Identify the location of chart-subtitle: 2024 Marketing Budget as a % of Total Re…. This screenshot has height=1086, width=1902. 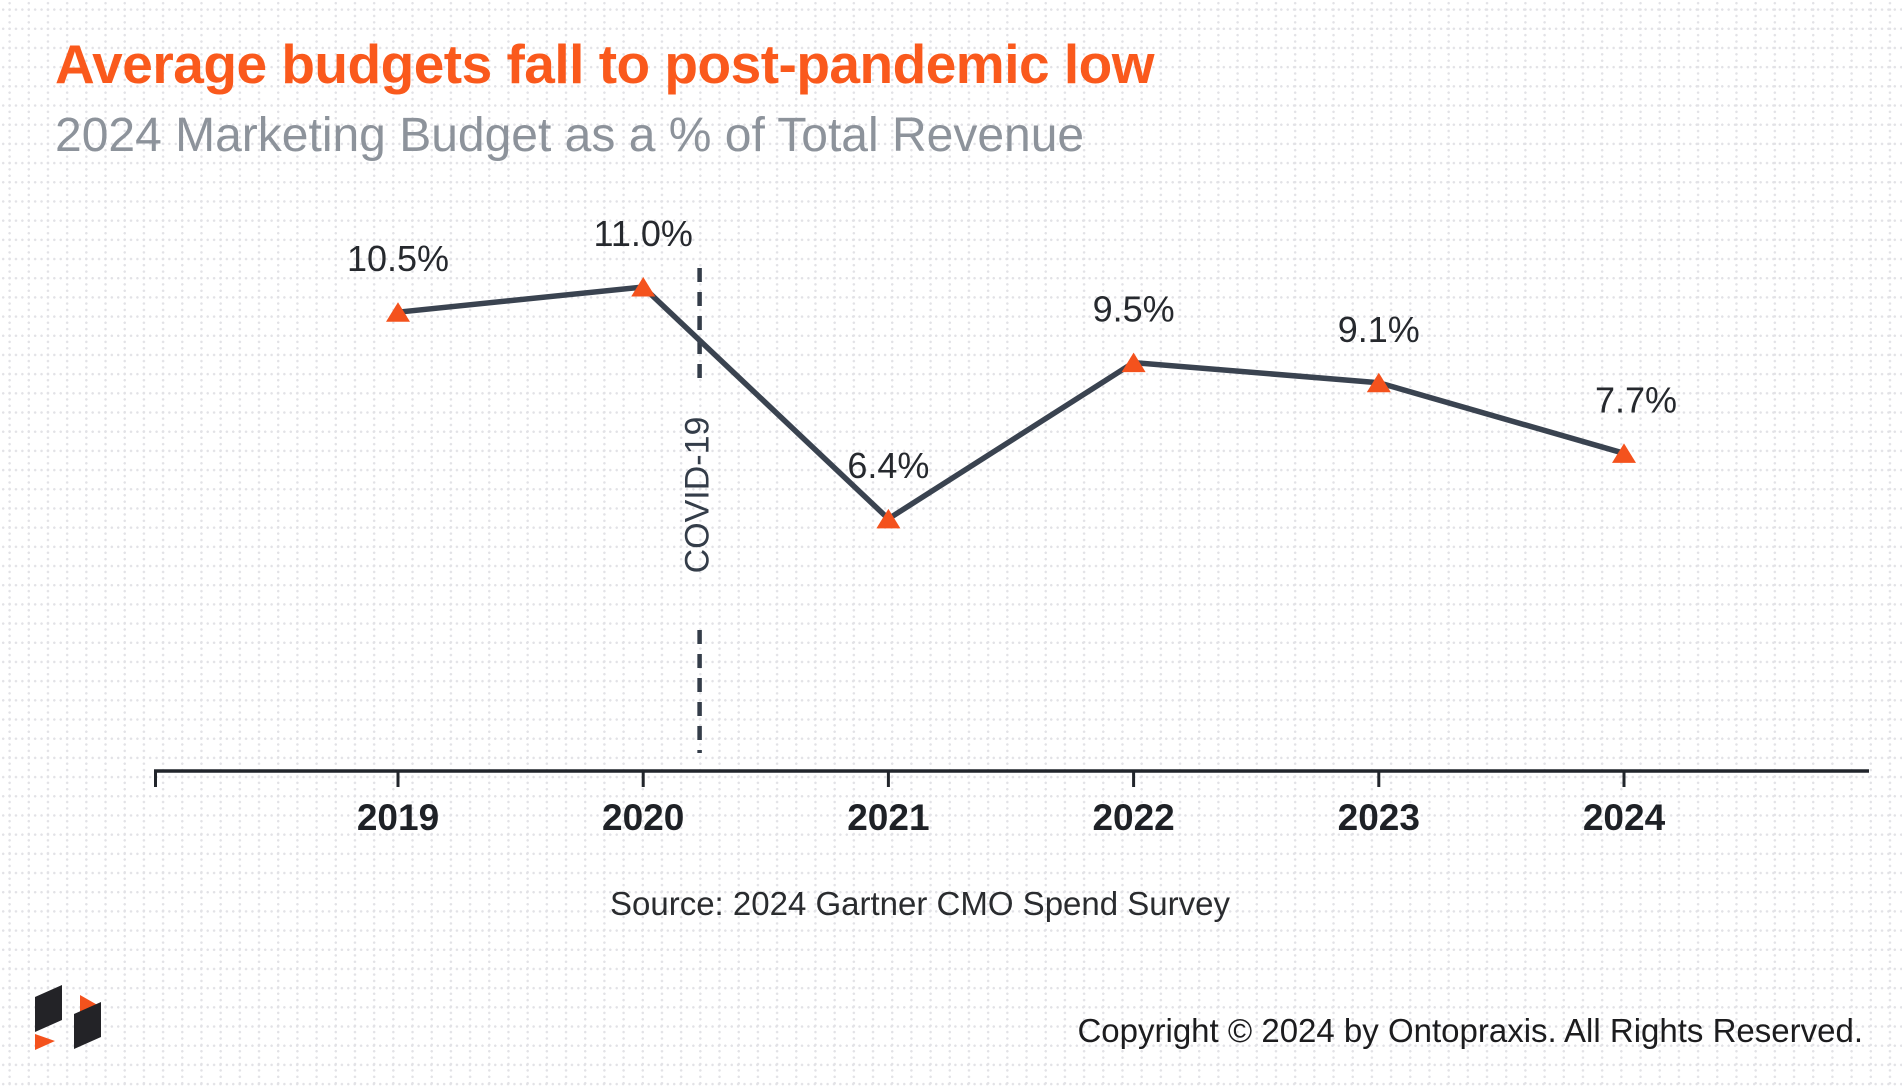
(570, 135).